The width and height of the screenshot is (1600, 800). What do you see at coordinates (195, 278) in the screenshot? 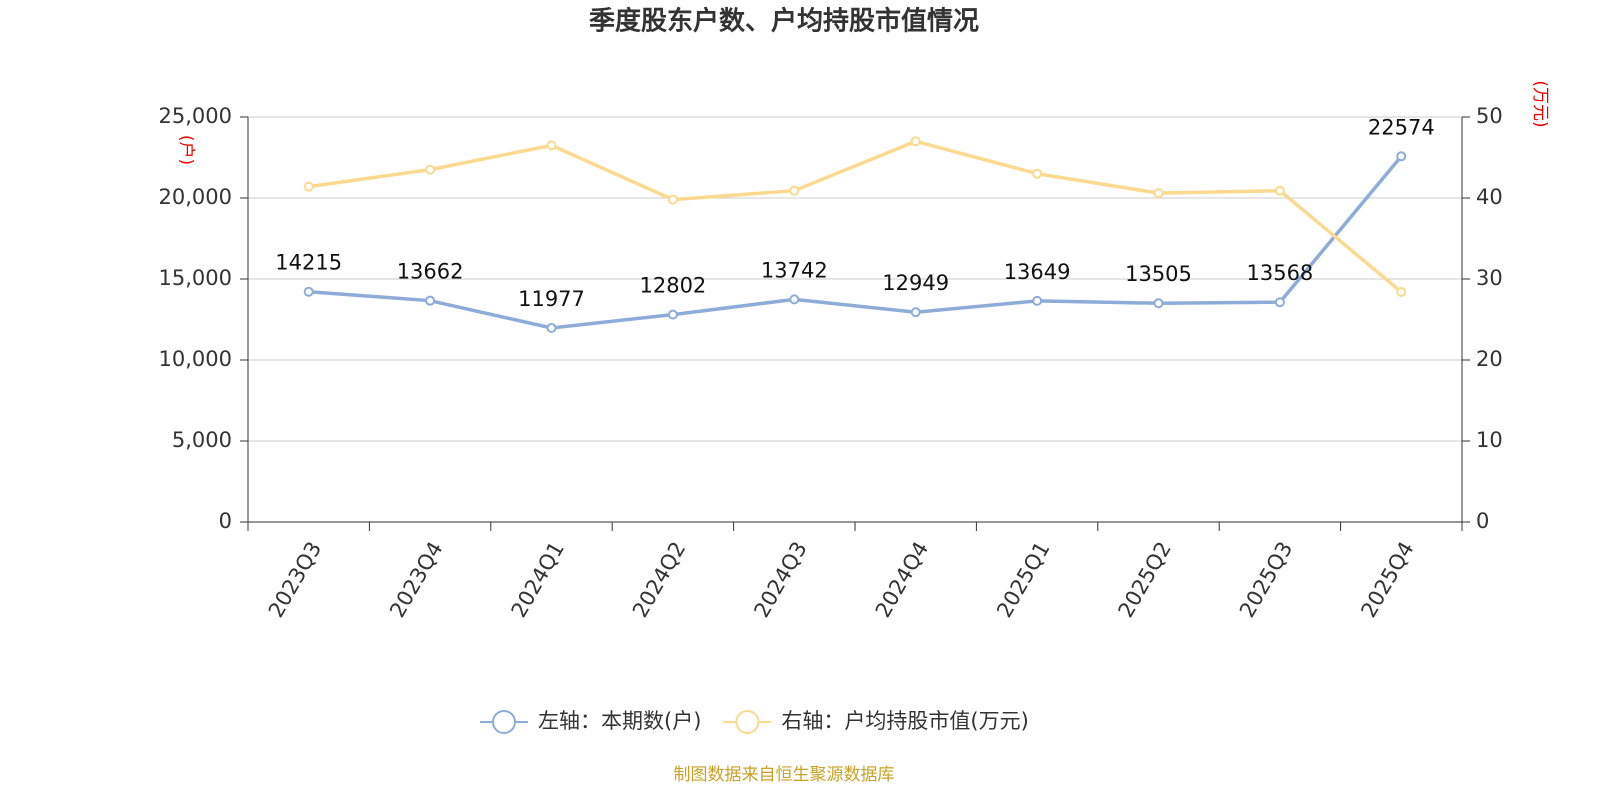
I see `y-tick-label: 15,000` at bounding box center [195, 278].